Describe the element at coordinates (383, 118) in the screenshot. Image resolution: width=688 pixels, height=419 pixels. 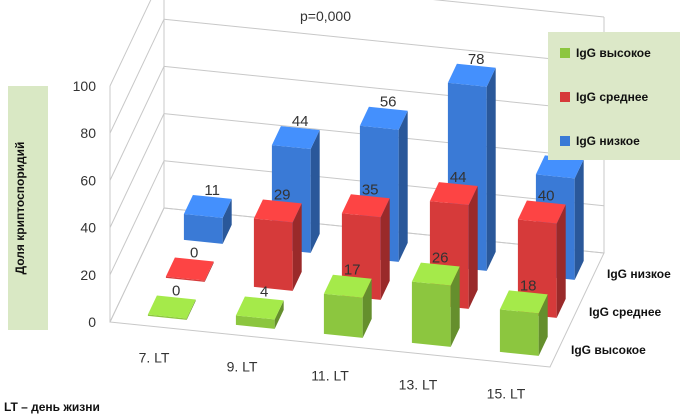
I see `bar-top-s2-c2` at that location.